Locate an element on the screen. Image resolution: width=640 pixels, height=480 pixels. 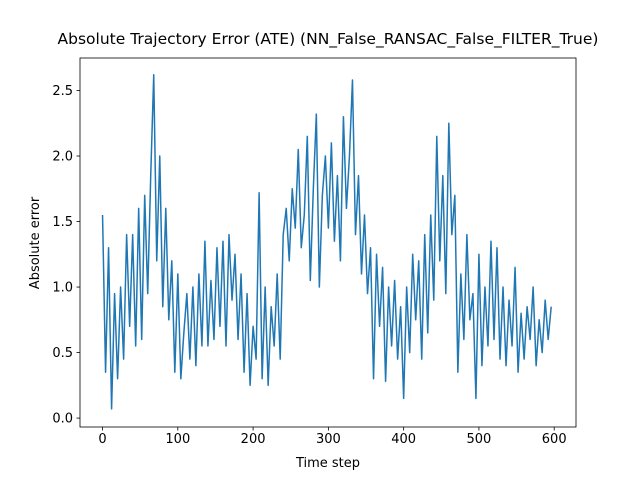
x-tick-label: 600 is located at coordinates (554, 439).